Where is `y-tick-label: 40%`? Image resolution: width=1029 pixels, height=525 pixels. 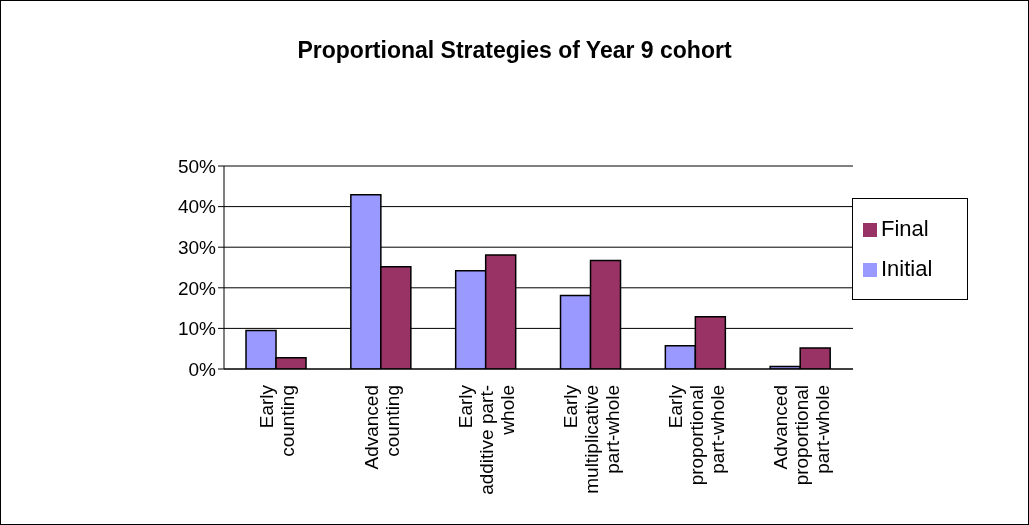 y-tick-label: 40% is located at coordinates (197, 207).